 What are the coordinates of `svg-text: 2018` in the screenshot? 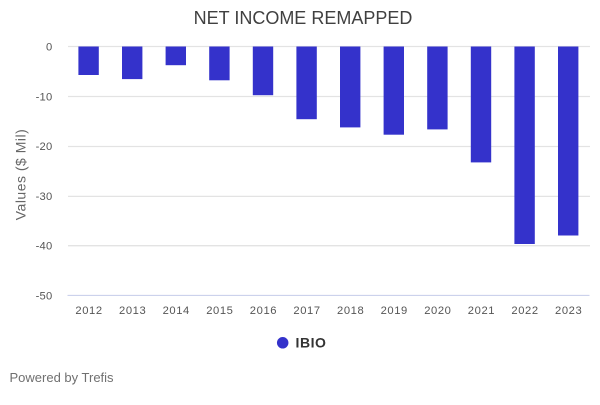 It's located at (350, 311).